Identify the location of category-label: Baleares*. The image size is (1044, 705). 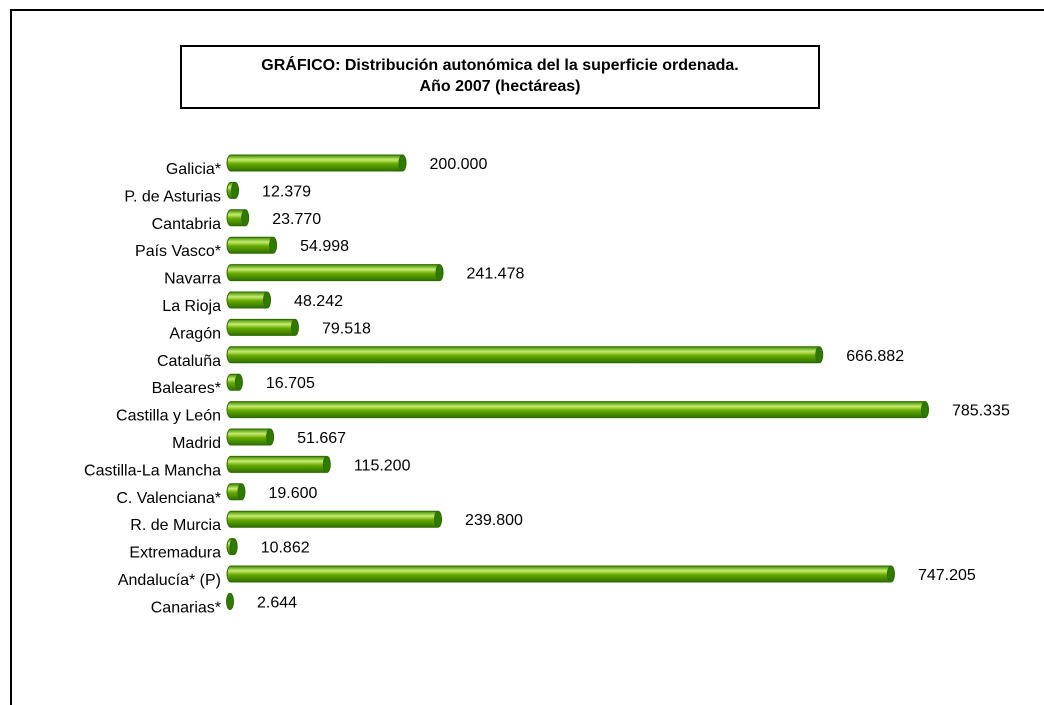
(186, 388).